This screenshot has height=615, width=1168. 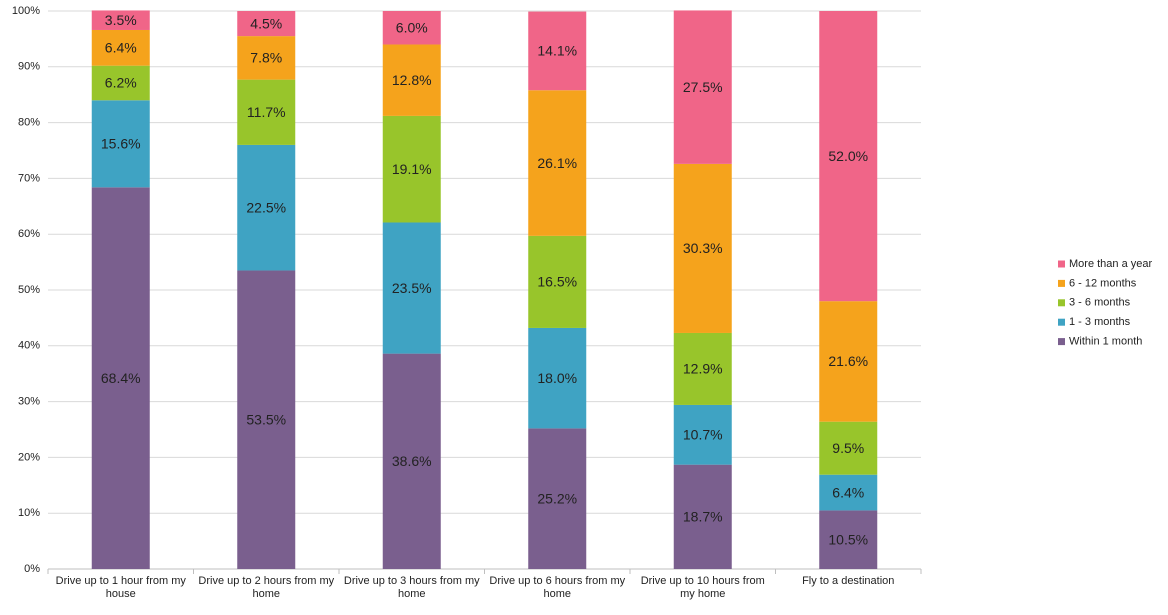 I want to click on data-label: 22.5%, so click(x=266, y=207).